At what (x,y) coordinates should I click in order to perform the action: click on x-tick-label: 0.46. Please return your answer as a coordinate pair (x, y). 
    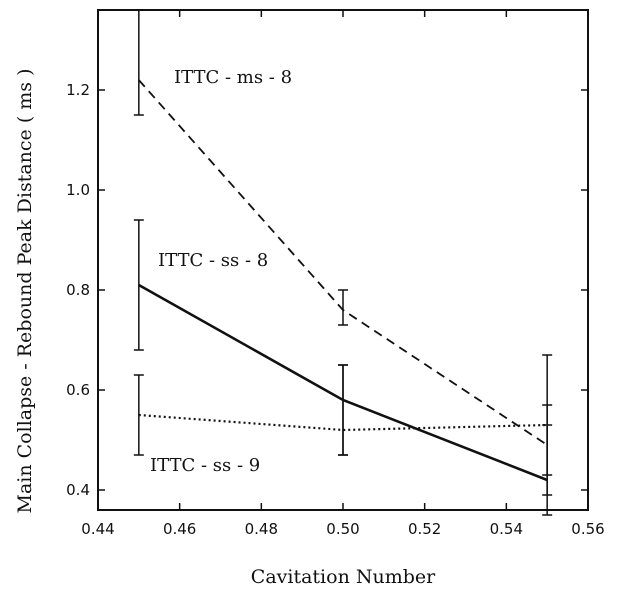
    Looking at the image, I should click on (179, 529).